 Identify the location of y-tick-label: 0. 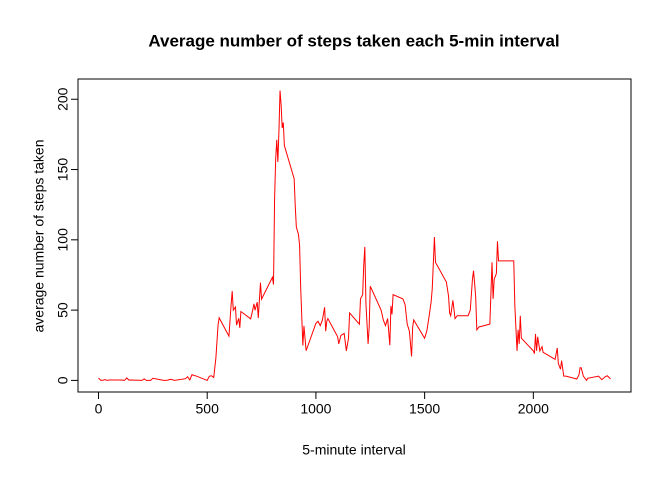
(63, 380).